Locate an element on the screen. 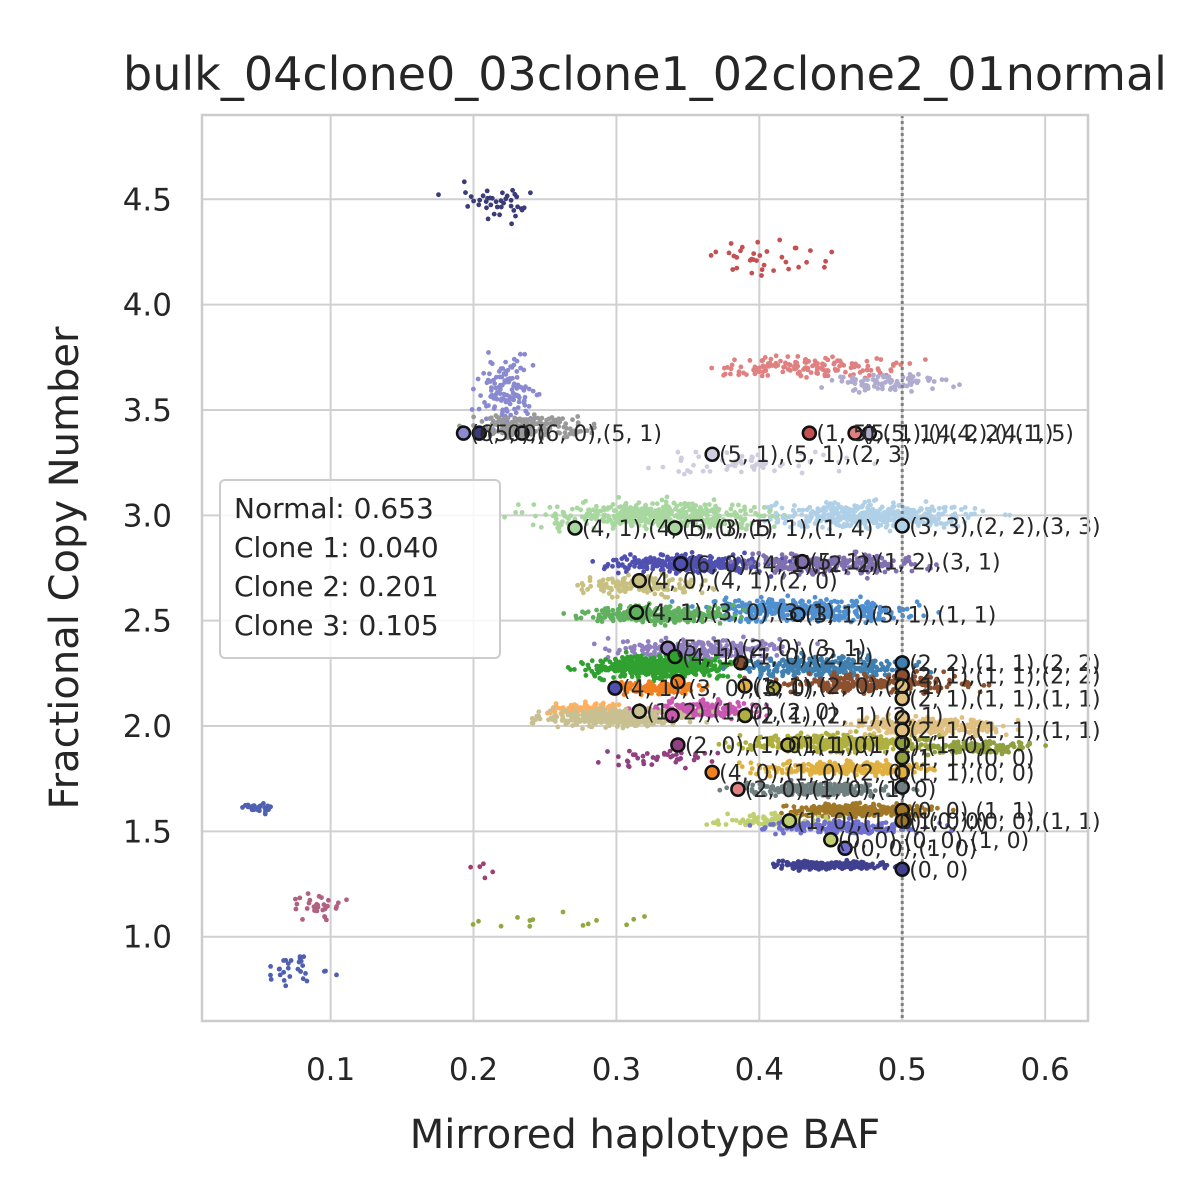  point-cluster is located at coordinates (762, 463).